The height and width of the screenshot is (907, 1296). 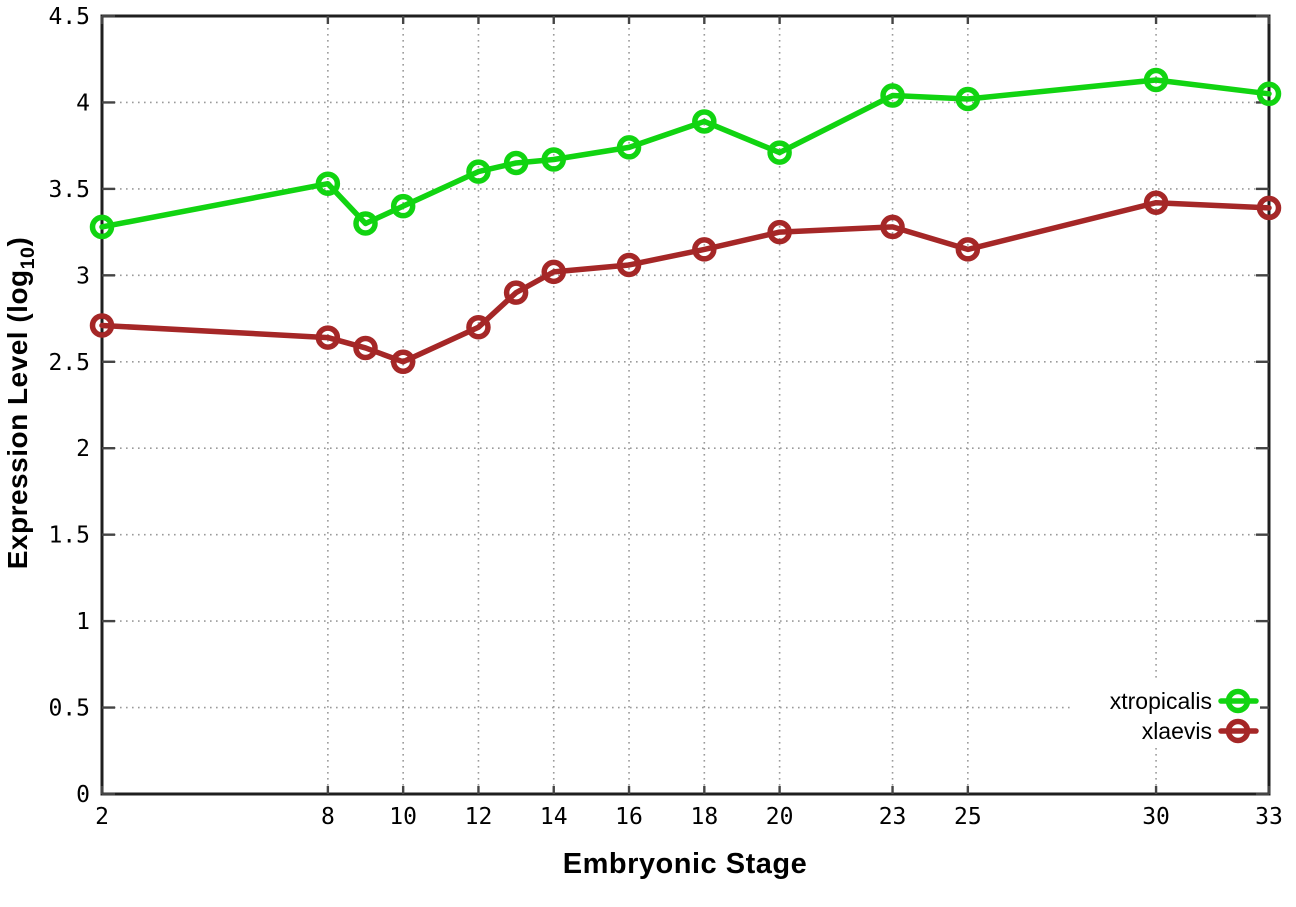 What do you see at coordinates (554, 817) in the screenshot?
I see `x-tick-label: 14` at bounding box center [554, 817].